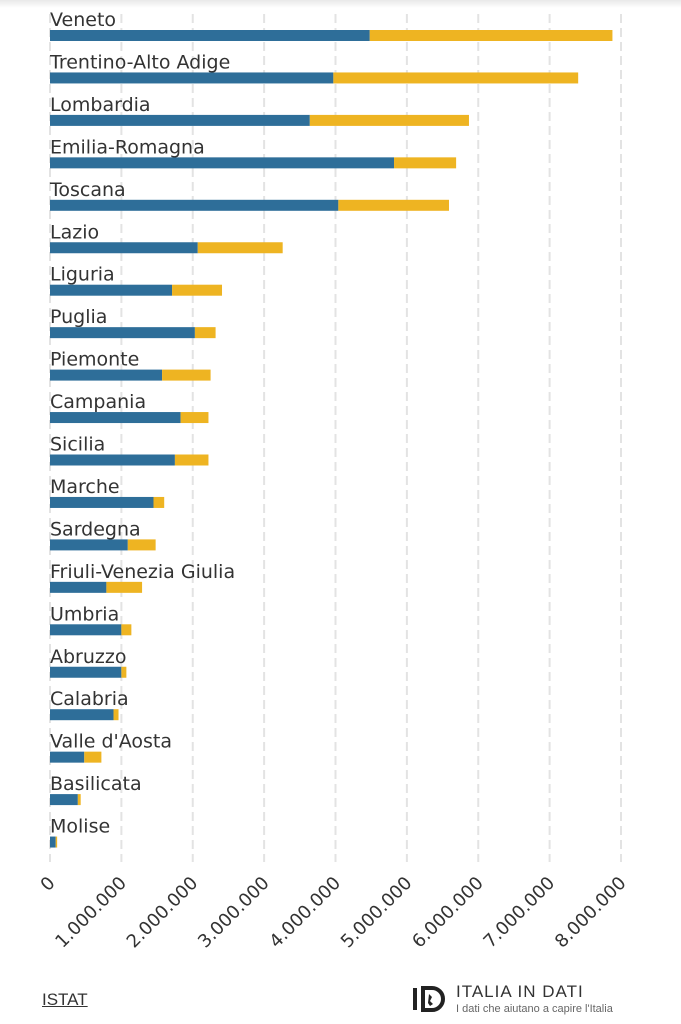 The width and height of the screenshot is (681, 1024). What do you see at coordinates (305, 913) in the screenshot?
I see `x-tick-label: 4.000.000` at bounding box center [305, 913].